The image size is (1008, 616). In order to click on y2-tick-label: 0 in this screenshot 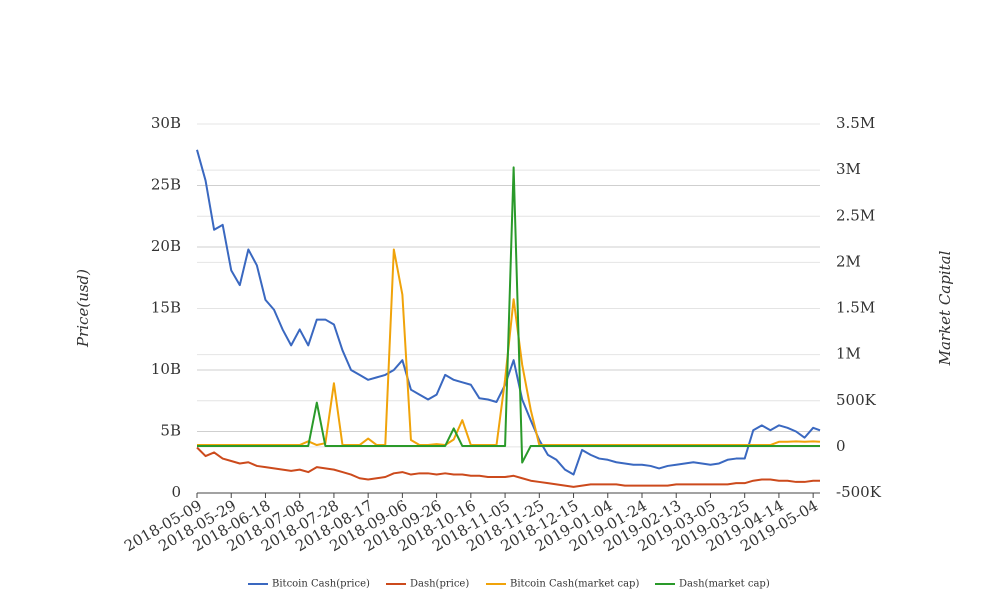, I will do `click(841, 446)`.